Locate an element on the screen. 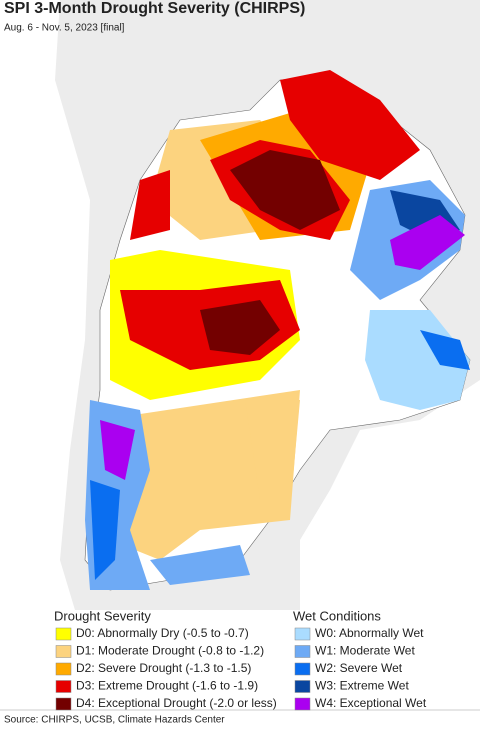  legend-label: D0: Abnormally Dry (-0.5 to -0.7) is located at coordinates (162, 633).